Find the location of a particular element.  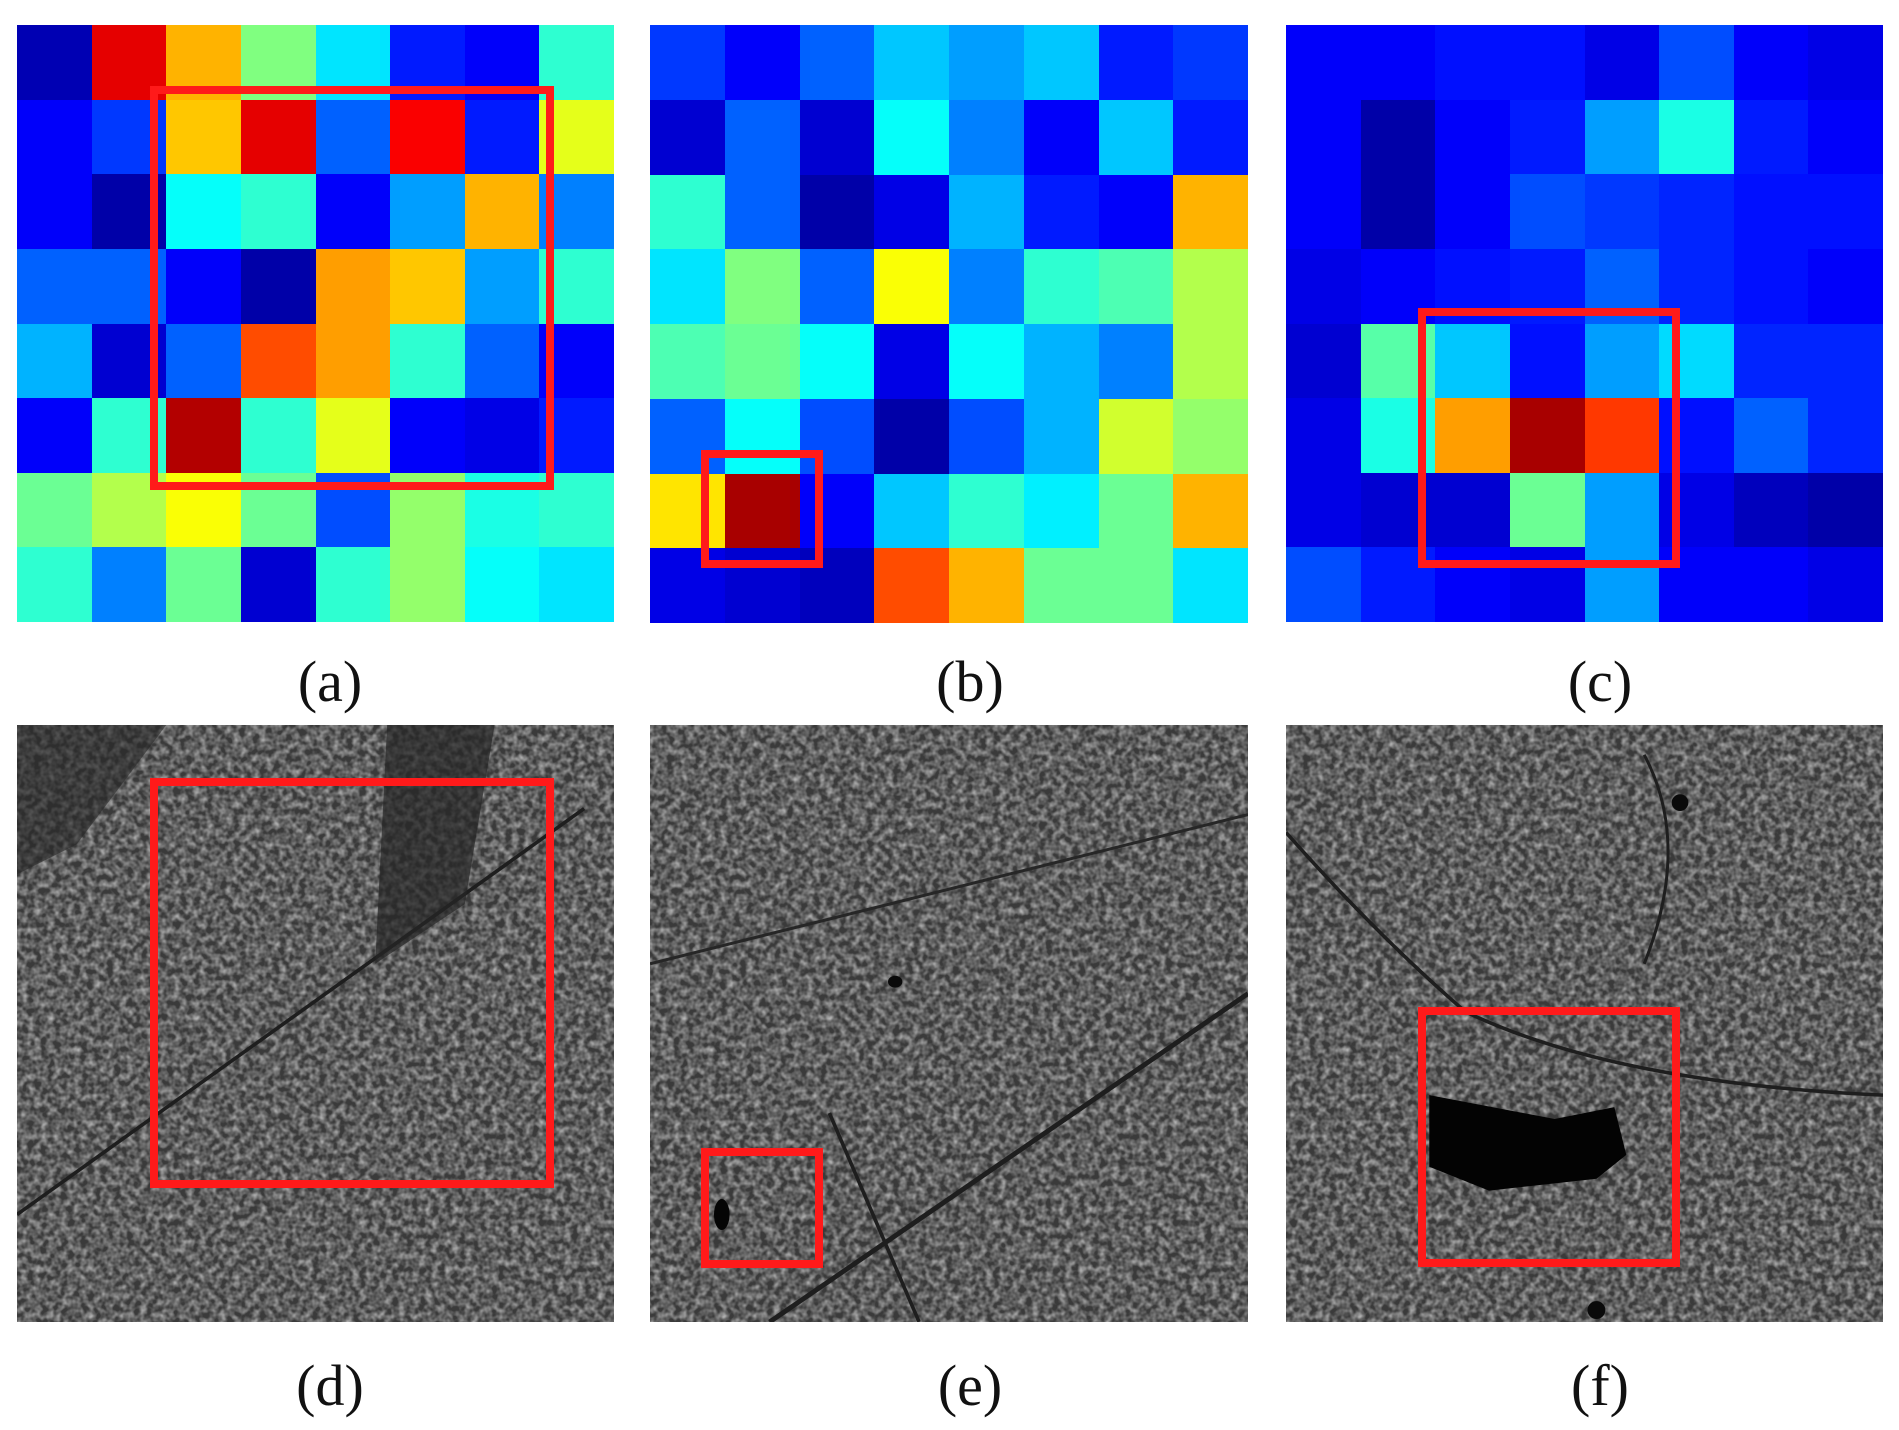

heatmap-a is located at coordinates (315, 323).